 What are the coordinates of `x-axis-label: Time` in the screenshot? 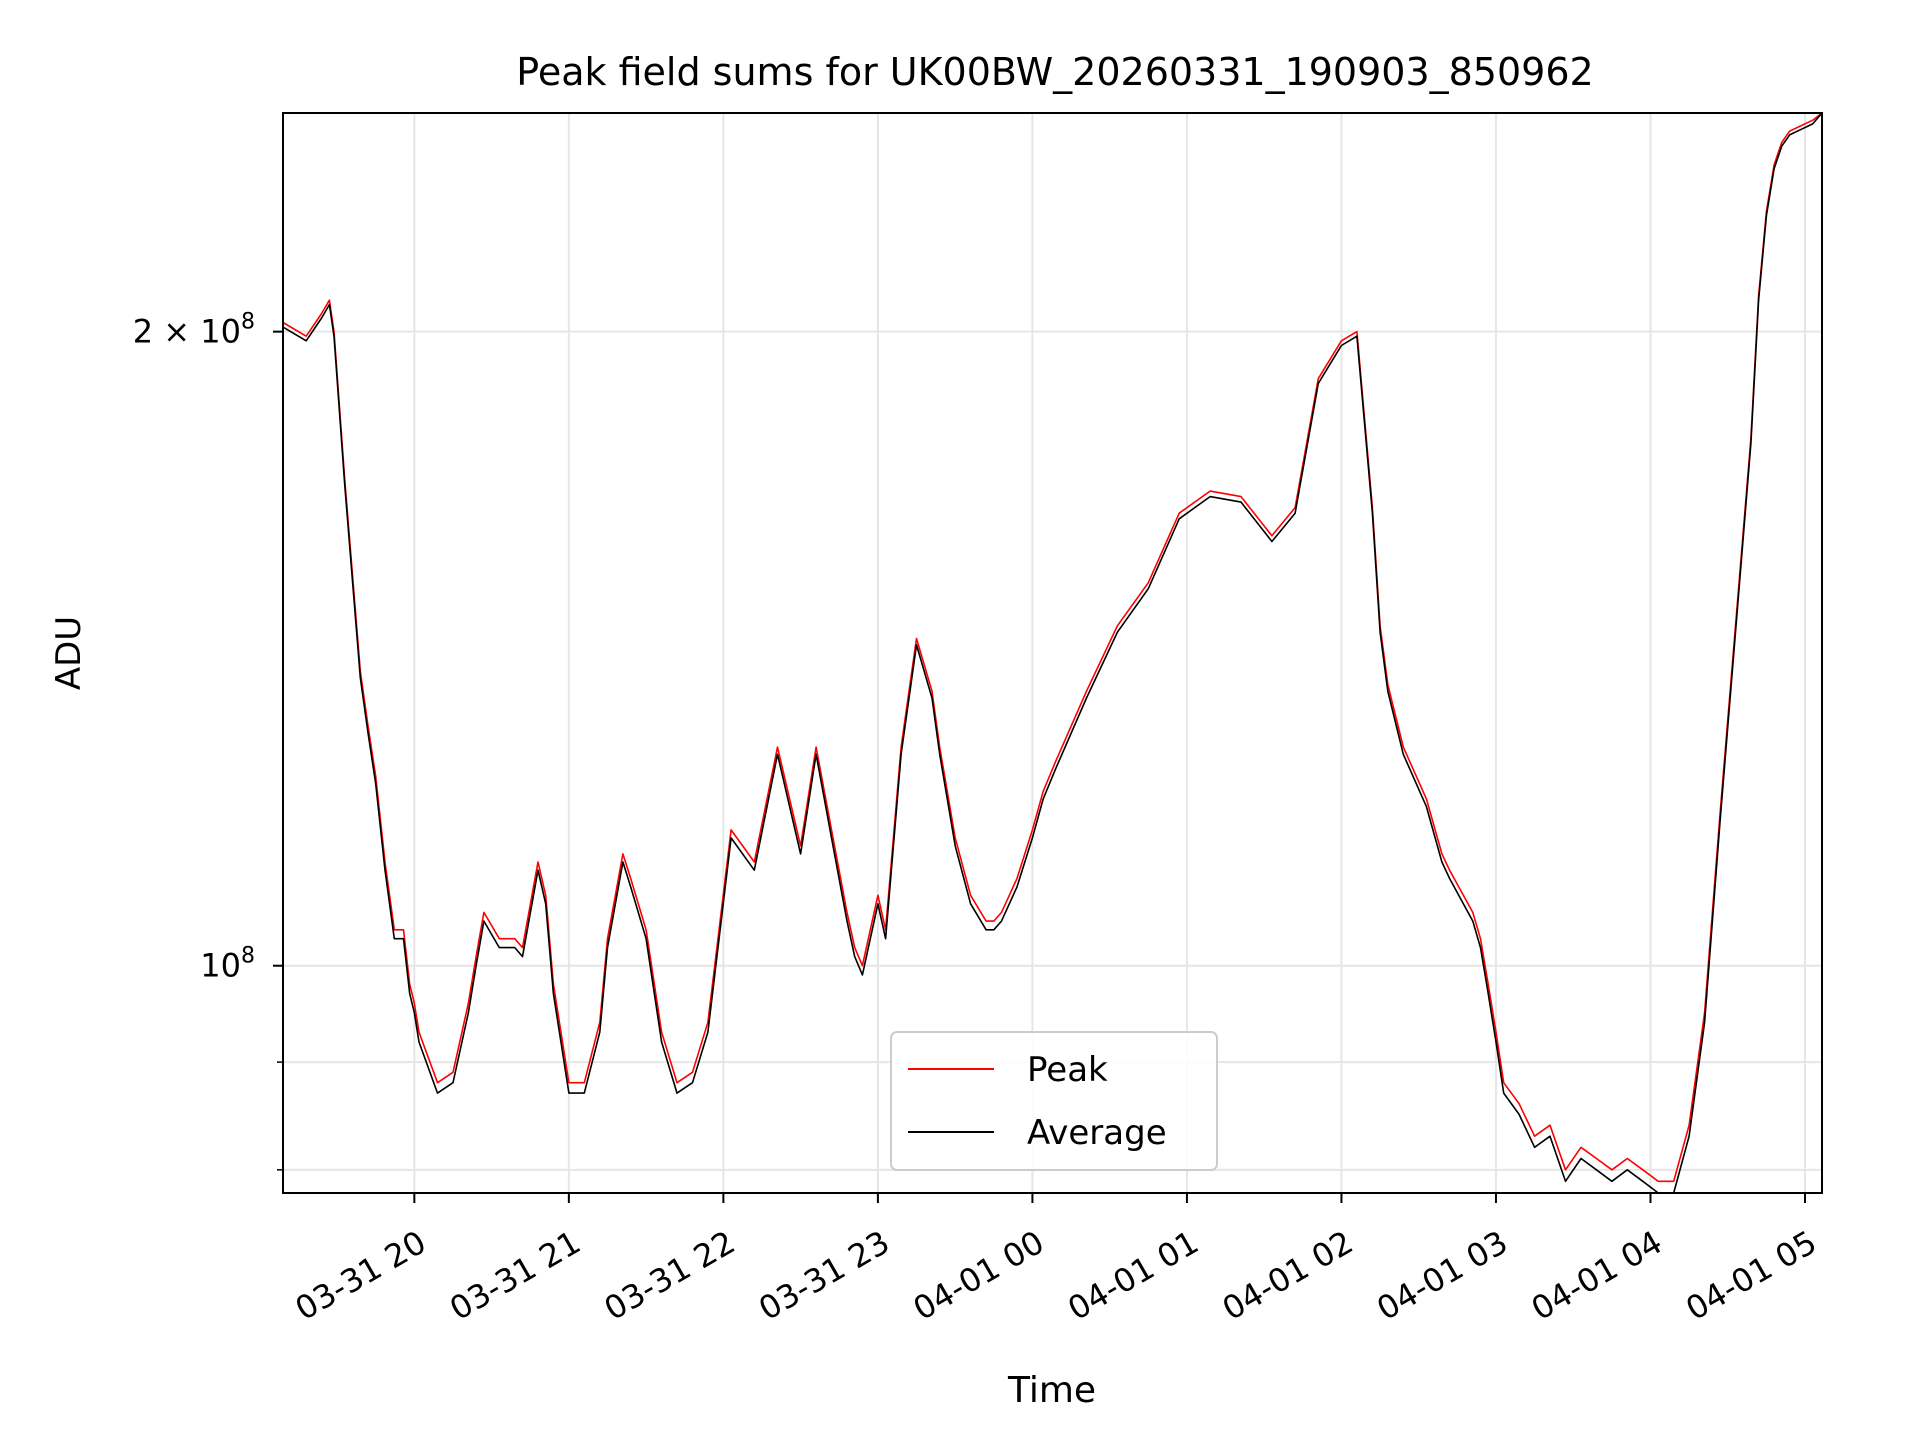 It's located at (1051, 1390).